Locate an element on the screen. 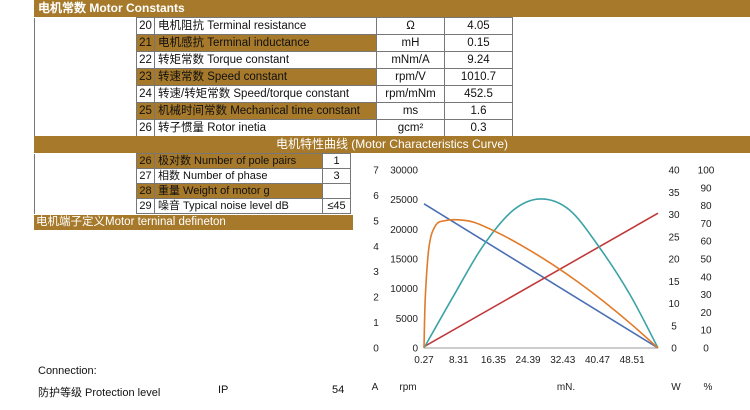 The image size is (750, 410). series-line-rpm is located at coordinates (541, 276).